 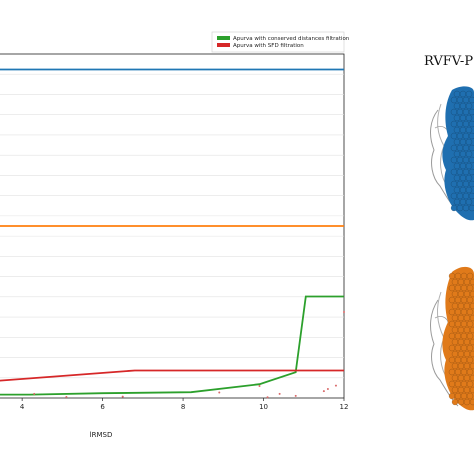 I want to click on x-axis-ticks: 4 6 8 10 12, so click(x=184, y=404).